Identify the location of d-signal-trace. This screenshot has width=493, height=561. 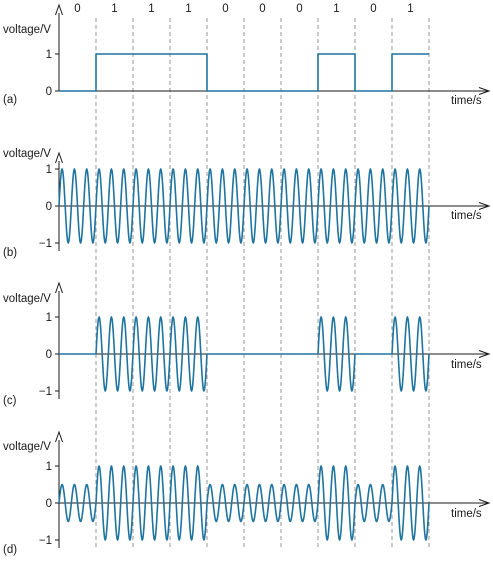
(244, 503).